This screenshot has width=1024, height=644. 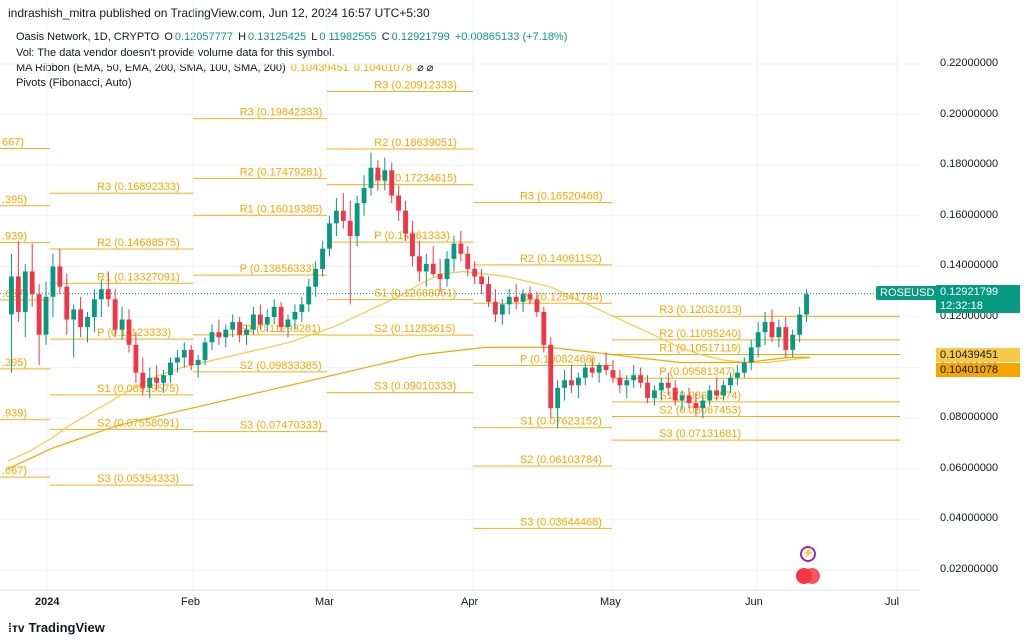 What do you see at coordinates (348, 37) in the screenshot?
I see `low-value: 0.11982555` at bounding box center [348, 37].